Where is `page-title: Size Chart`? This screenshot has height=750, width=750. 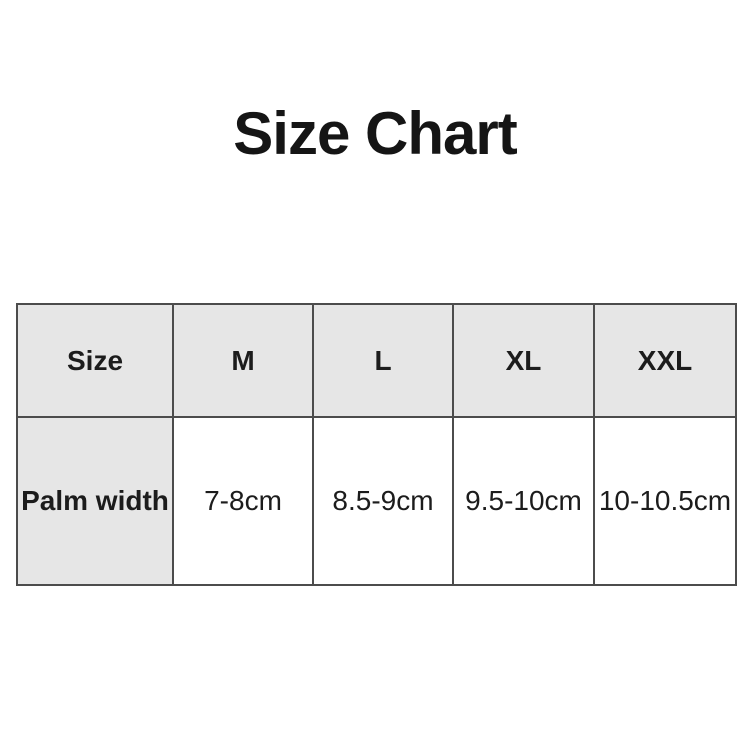 page-title: Size Chart is located at coordinates (375, 133).